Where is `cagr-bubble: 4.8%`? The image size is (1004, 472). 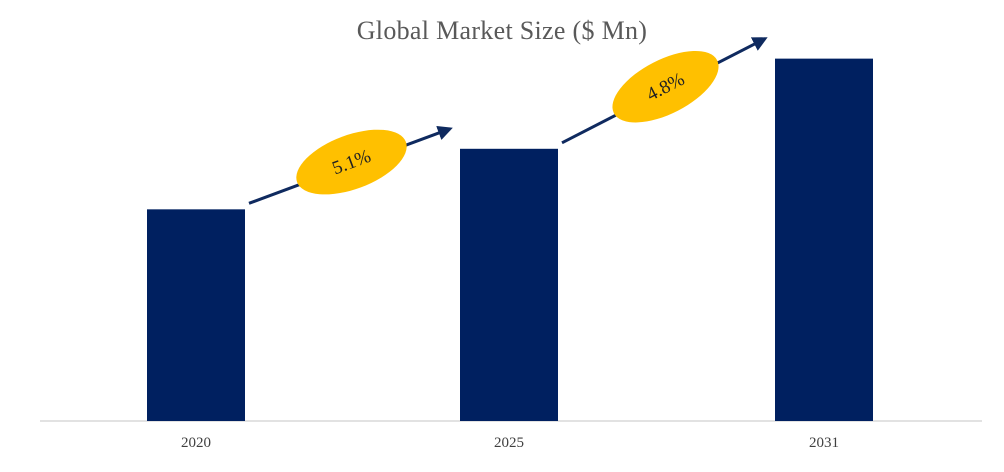 cagr-bubble: 4.8% is located at coordinates (665, 86).